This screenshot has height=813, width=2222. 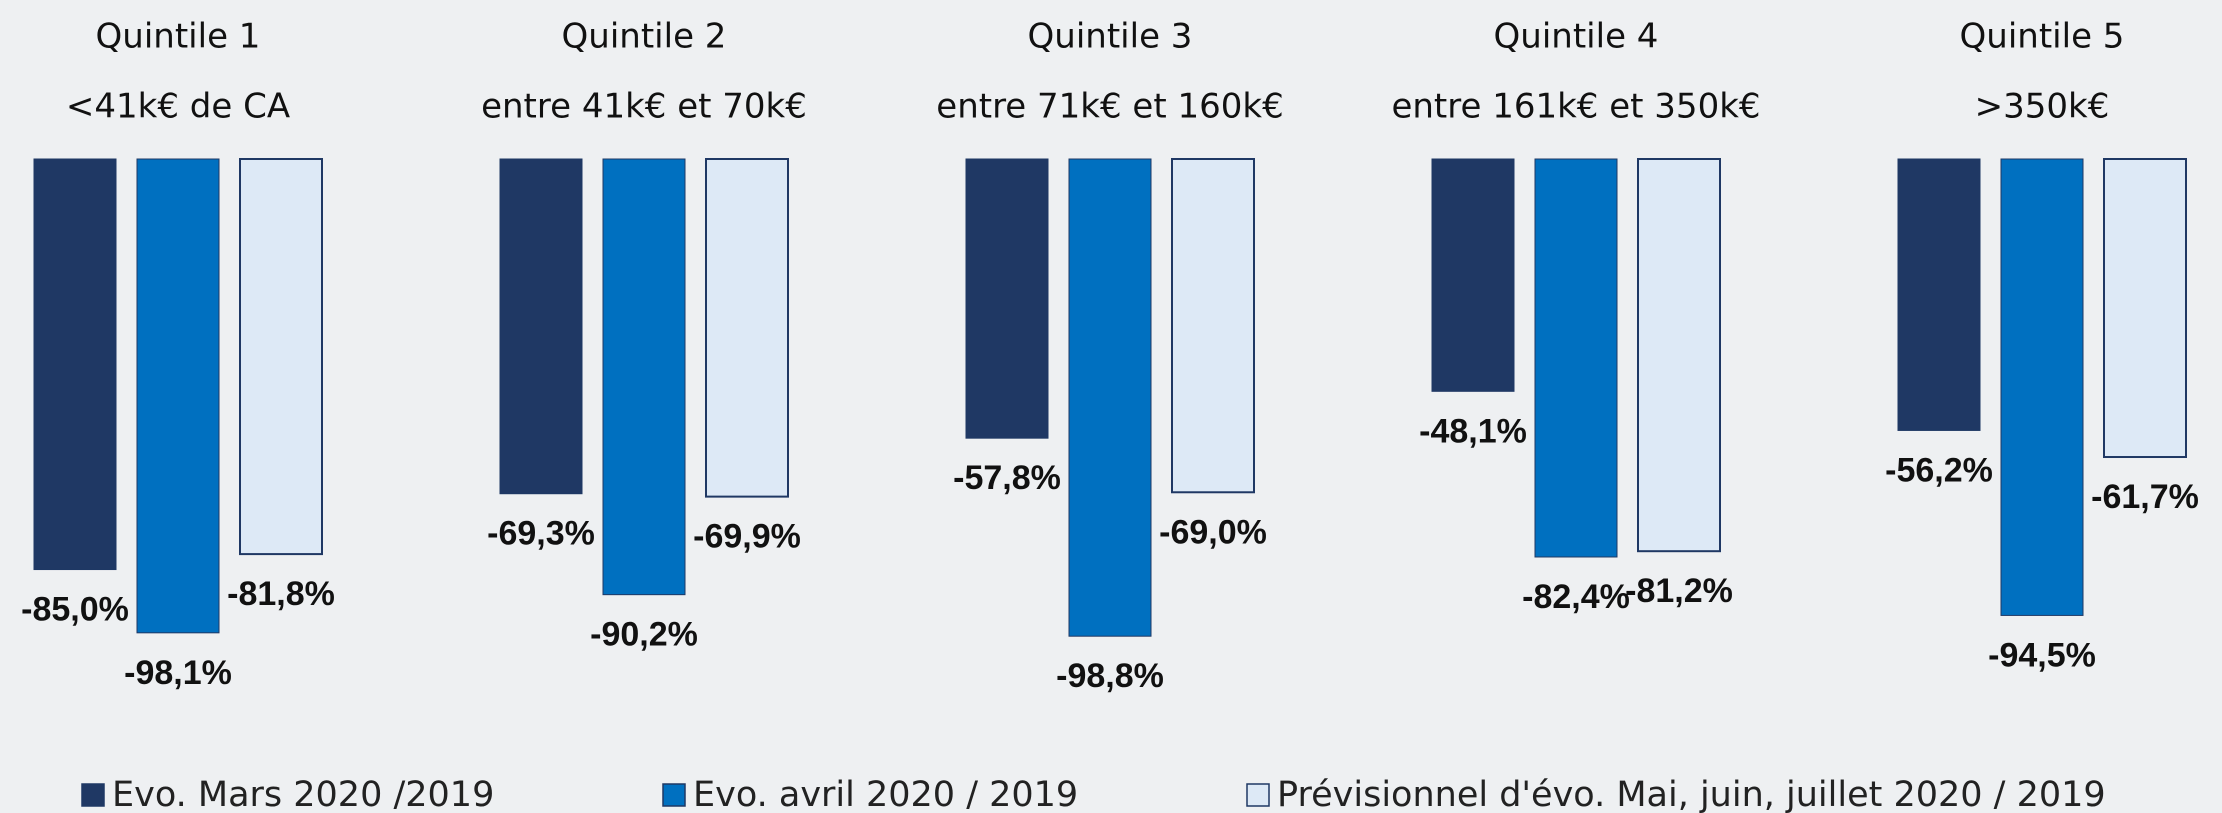 I want to click on value-label: -98,8%, so click(x=1110, y=676).